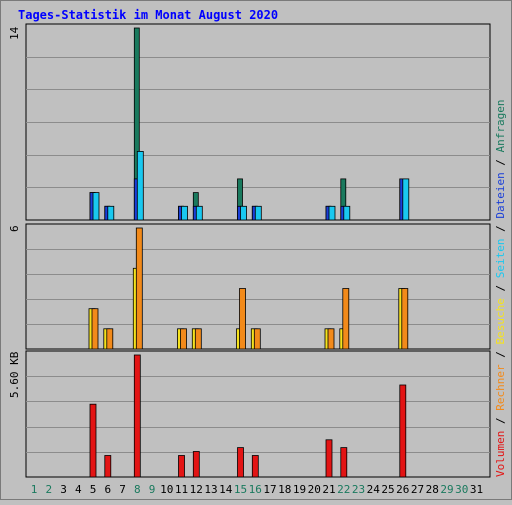 The width and height of the screenshot is (512, 505). What do you see at coordinates (500, 355) in the screenshot?
I see `legend-part-3: /` at bounding box center [500, 355].